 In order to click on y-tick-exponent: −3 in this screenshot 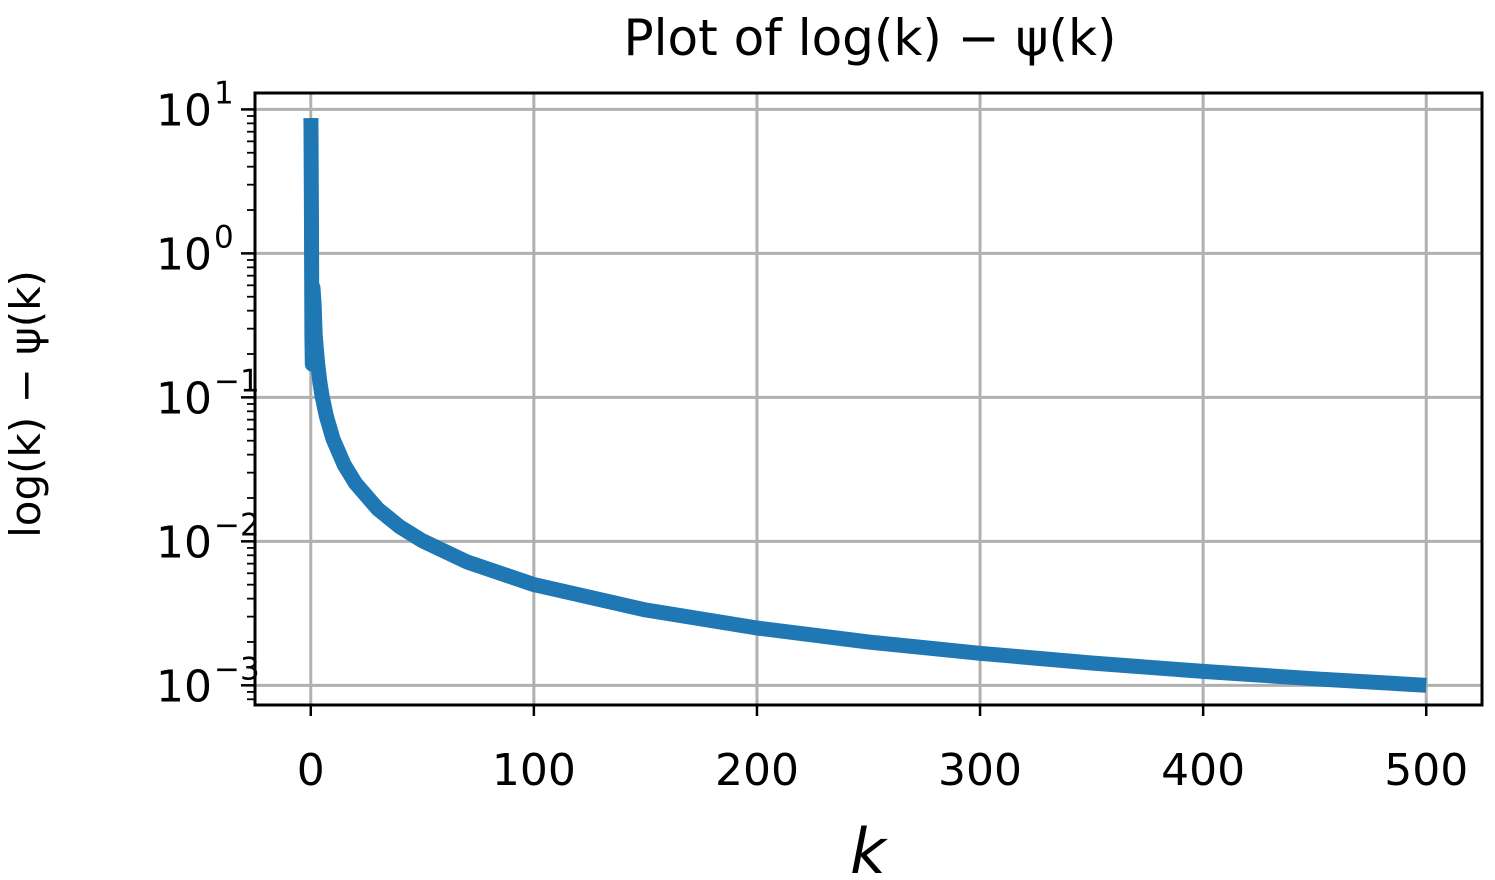, I will do `click(237, 669)`.